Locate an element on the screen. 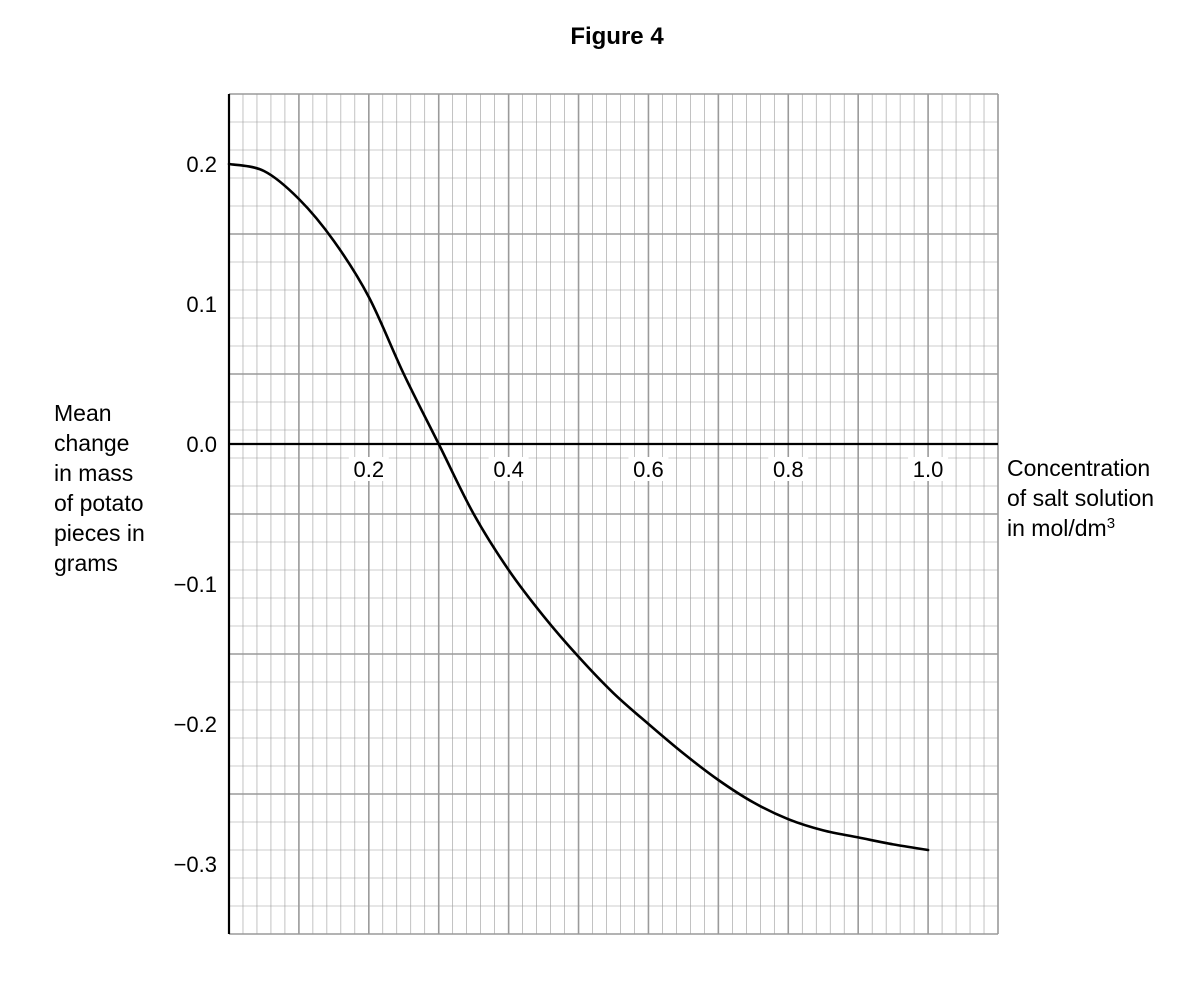 The height and width of the screenshot is (1000, 1200). x-axis-label-line: in mol/dm3 is located at coordinates (1061, 528).